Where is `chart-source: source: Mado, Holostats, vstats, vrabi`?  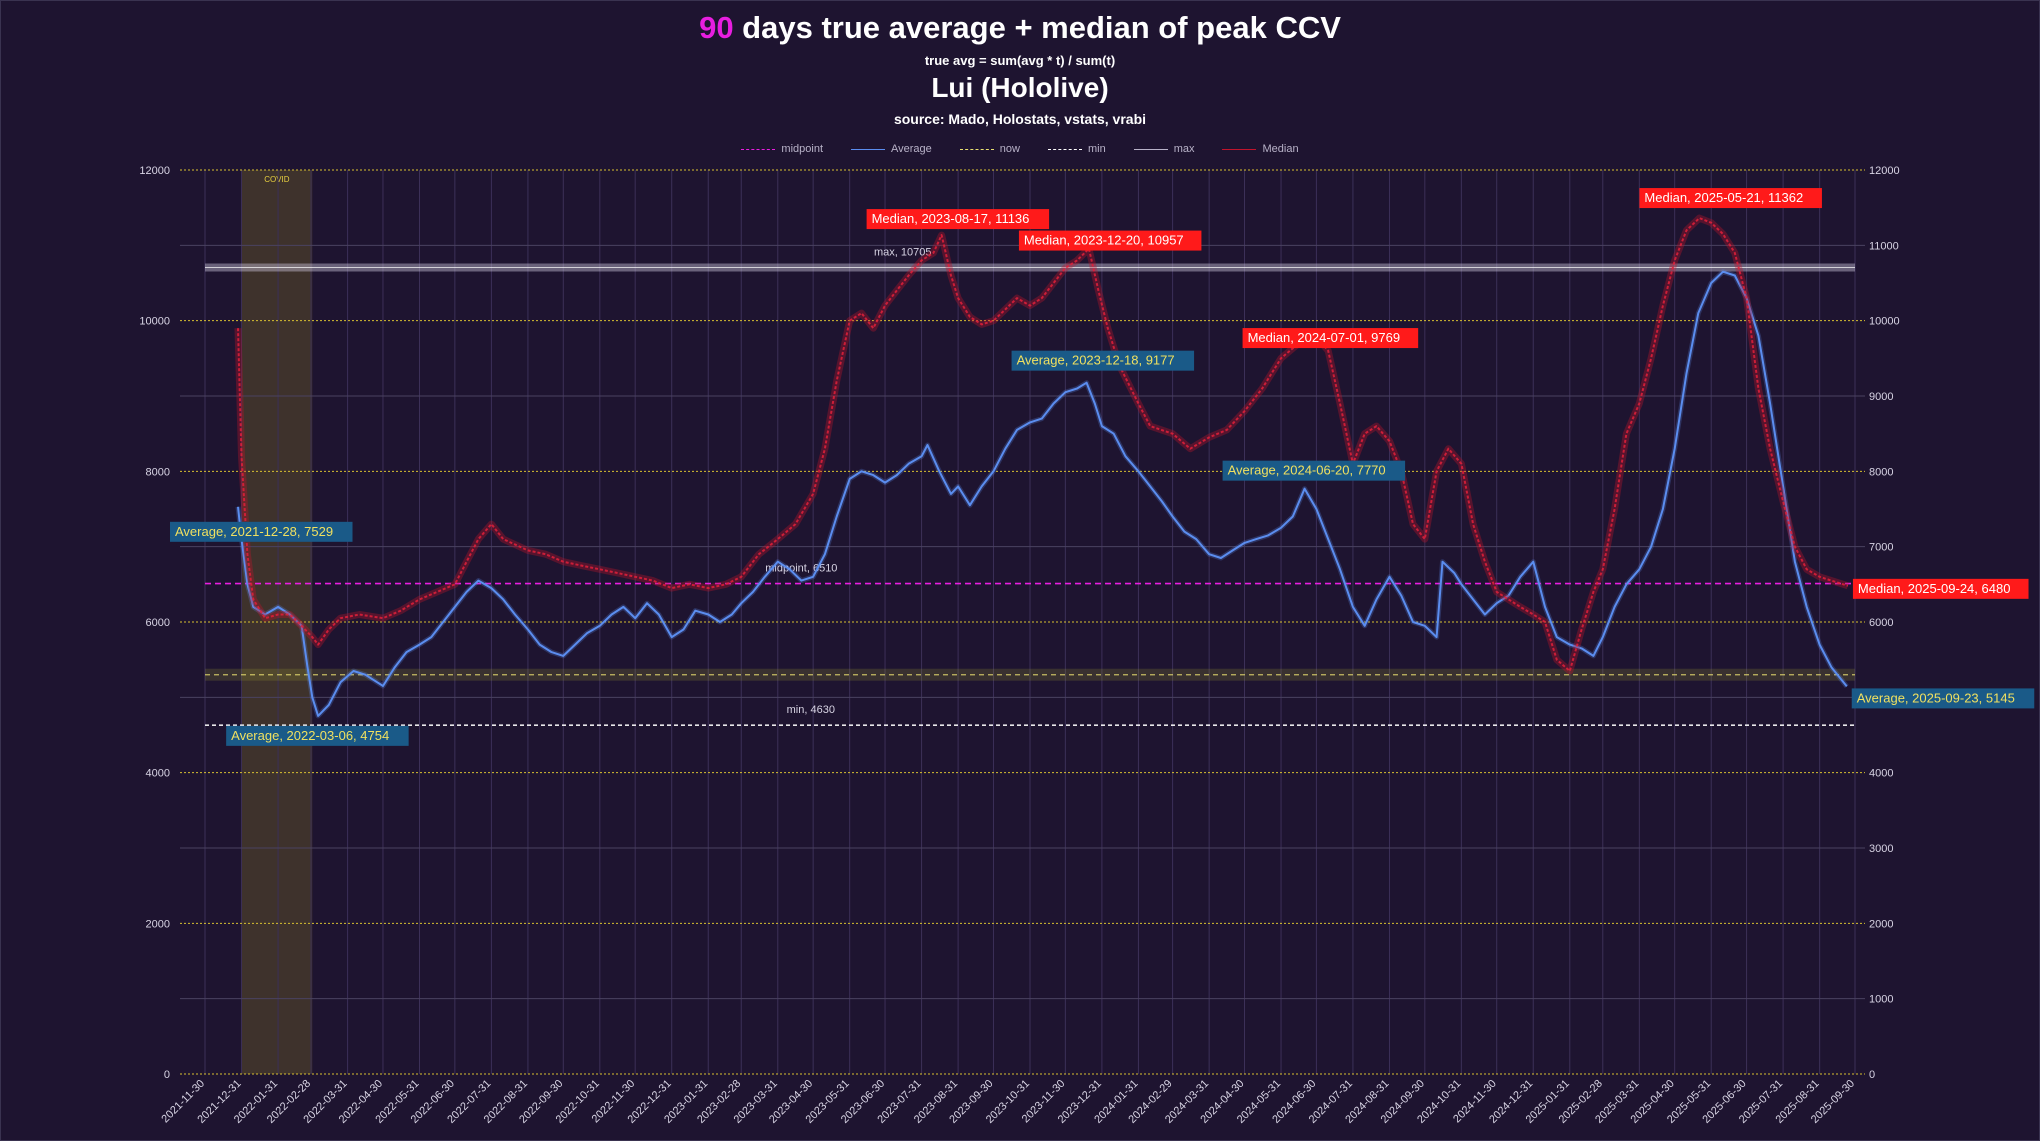
chart-source: source: Mado, Holostats, vstats, vrabi is located at coordinates (1020, 119).